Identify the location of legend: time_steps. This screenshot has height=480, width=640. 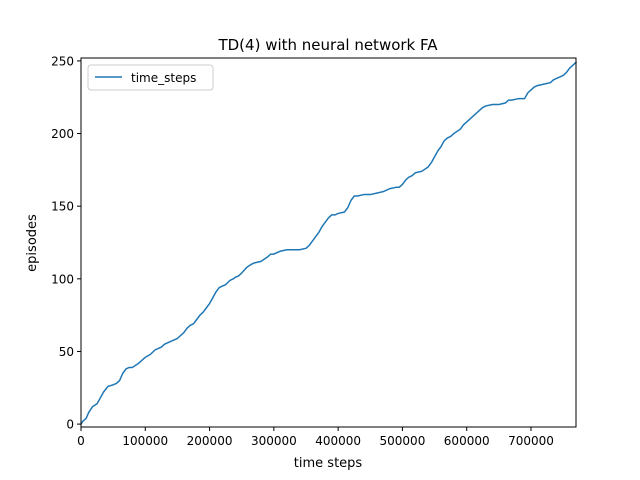
(150, 77).